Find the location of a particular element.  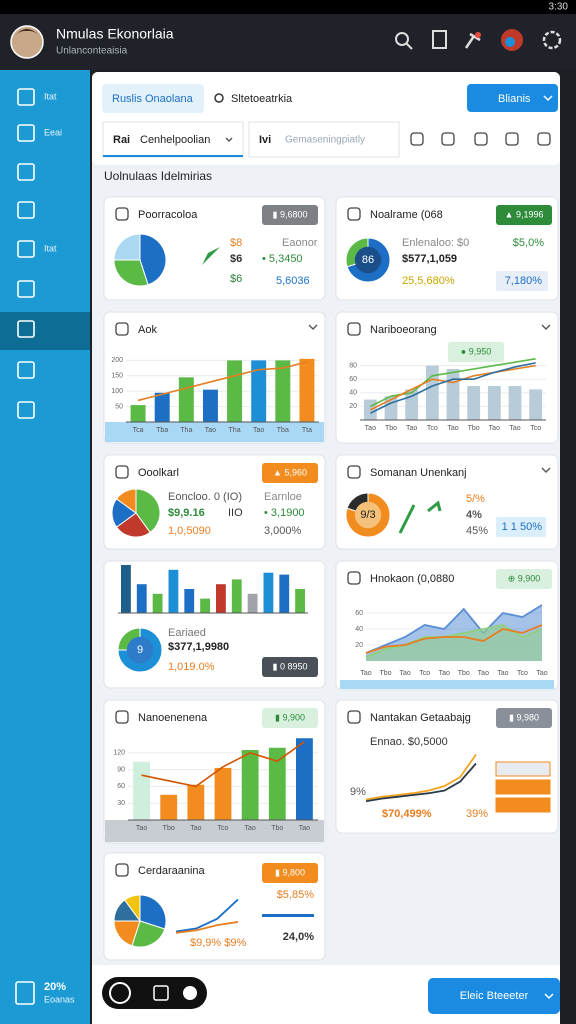

card-title: Ooolkarl is located at coordinates (158, 473).